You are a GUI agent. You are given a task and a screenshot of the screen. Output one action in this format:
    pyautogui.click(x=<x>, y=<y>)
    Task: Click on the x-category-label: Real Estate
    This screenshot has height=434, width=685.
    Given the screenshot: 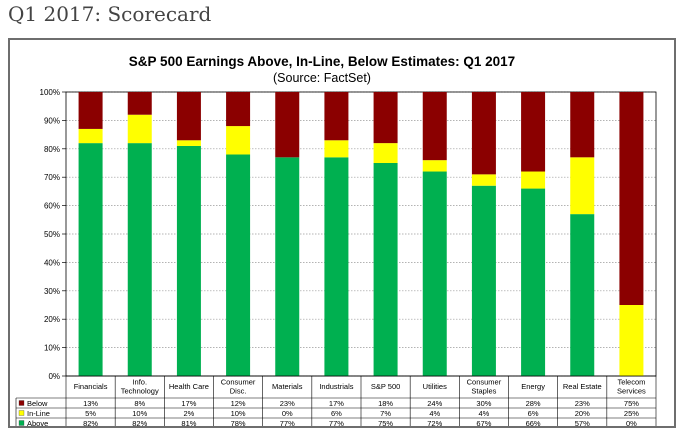 What is the action you would take?
    pyautogui.click(x=582, y=386)
    